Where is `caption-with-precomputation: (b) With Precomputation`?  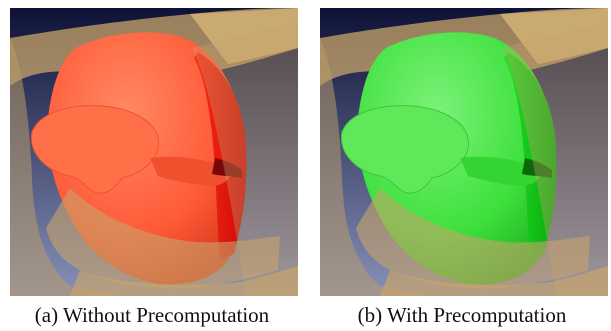 caption-with-precomputation: (b) With Precomputation is located at coordinates (462, 315).